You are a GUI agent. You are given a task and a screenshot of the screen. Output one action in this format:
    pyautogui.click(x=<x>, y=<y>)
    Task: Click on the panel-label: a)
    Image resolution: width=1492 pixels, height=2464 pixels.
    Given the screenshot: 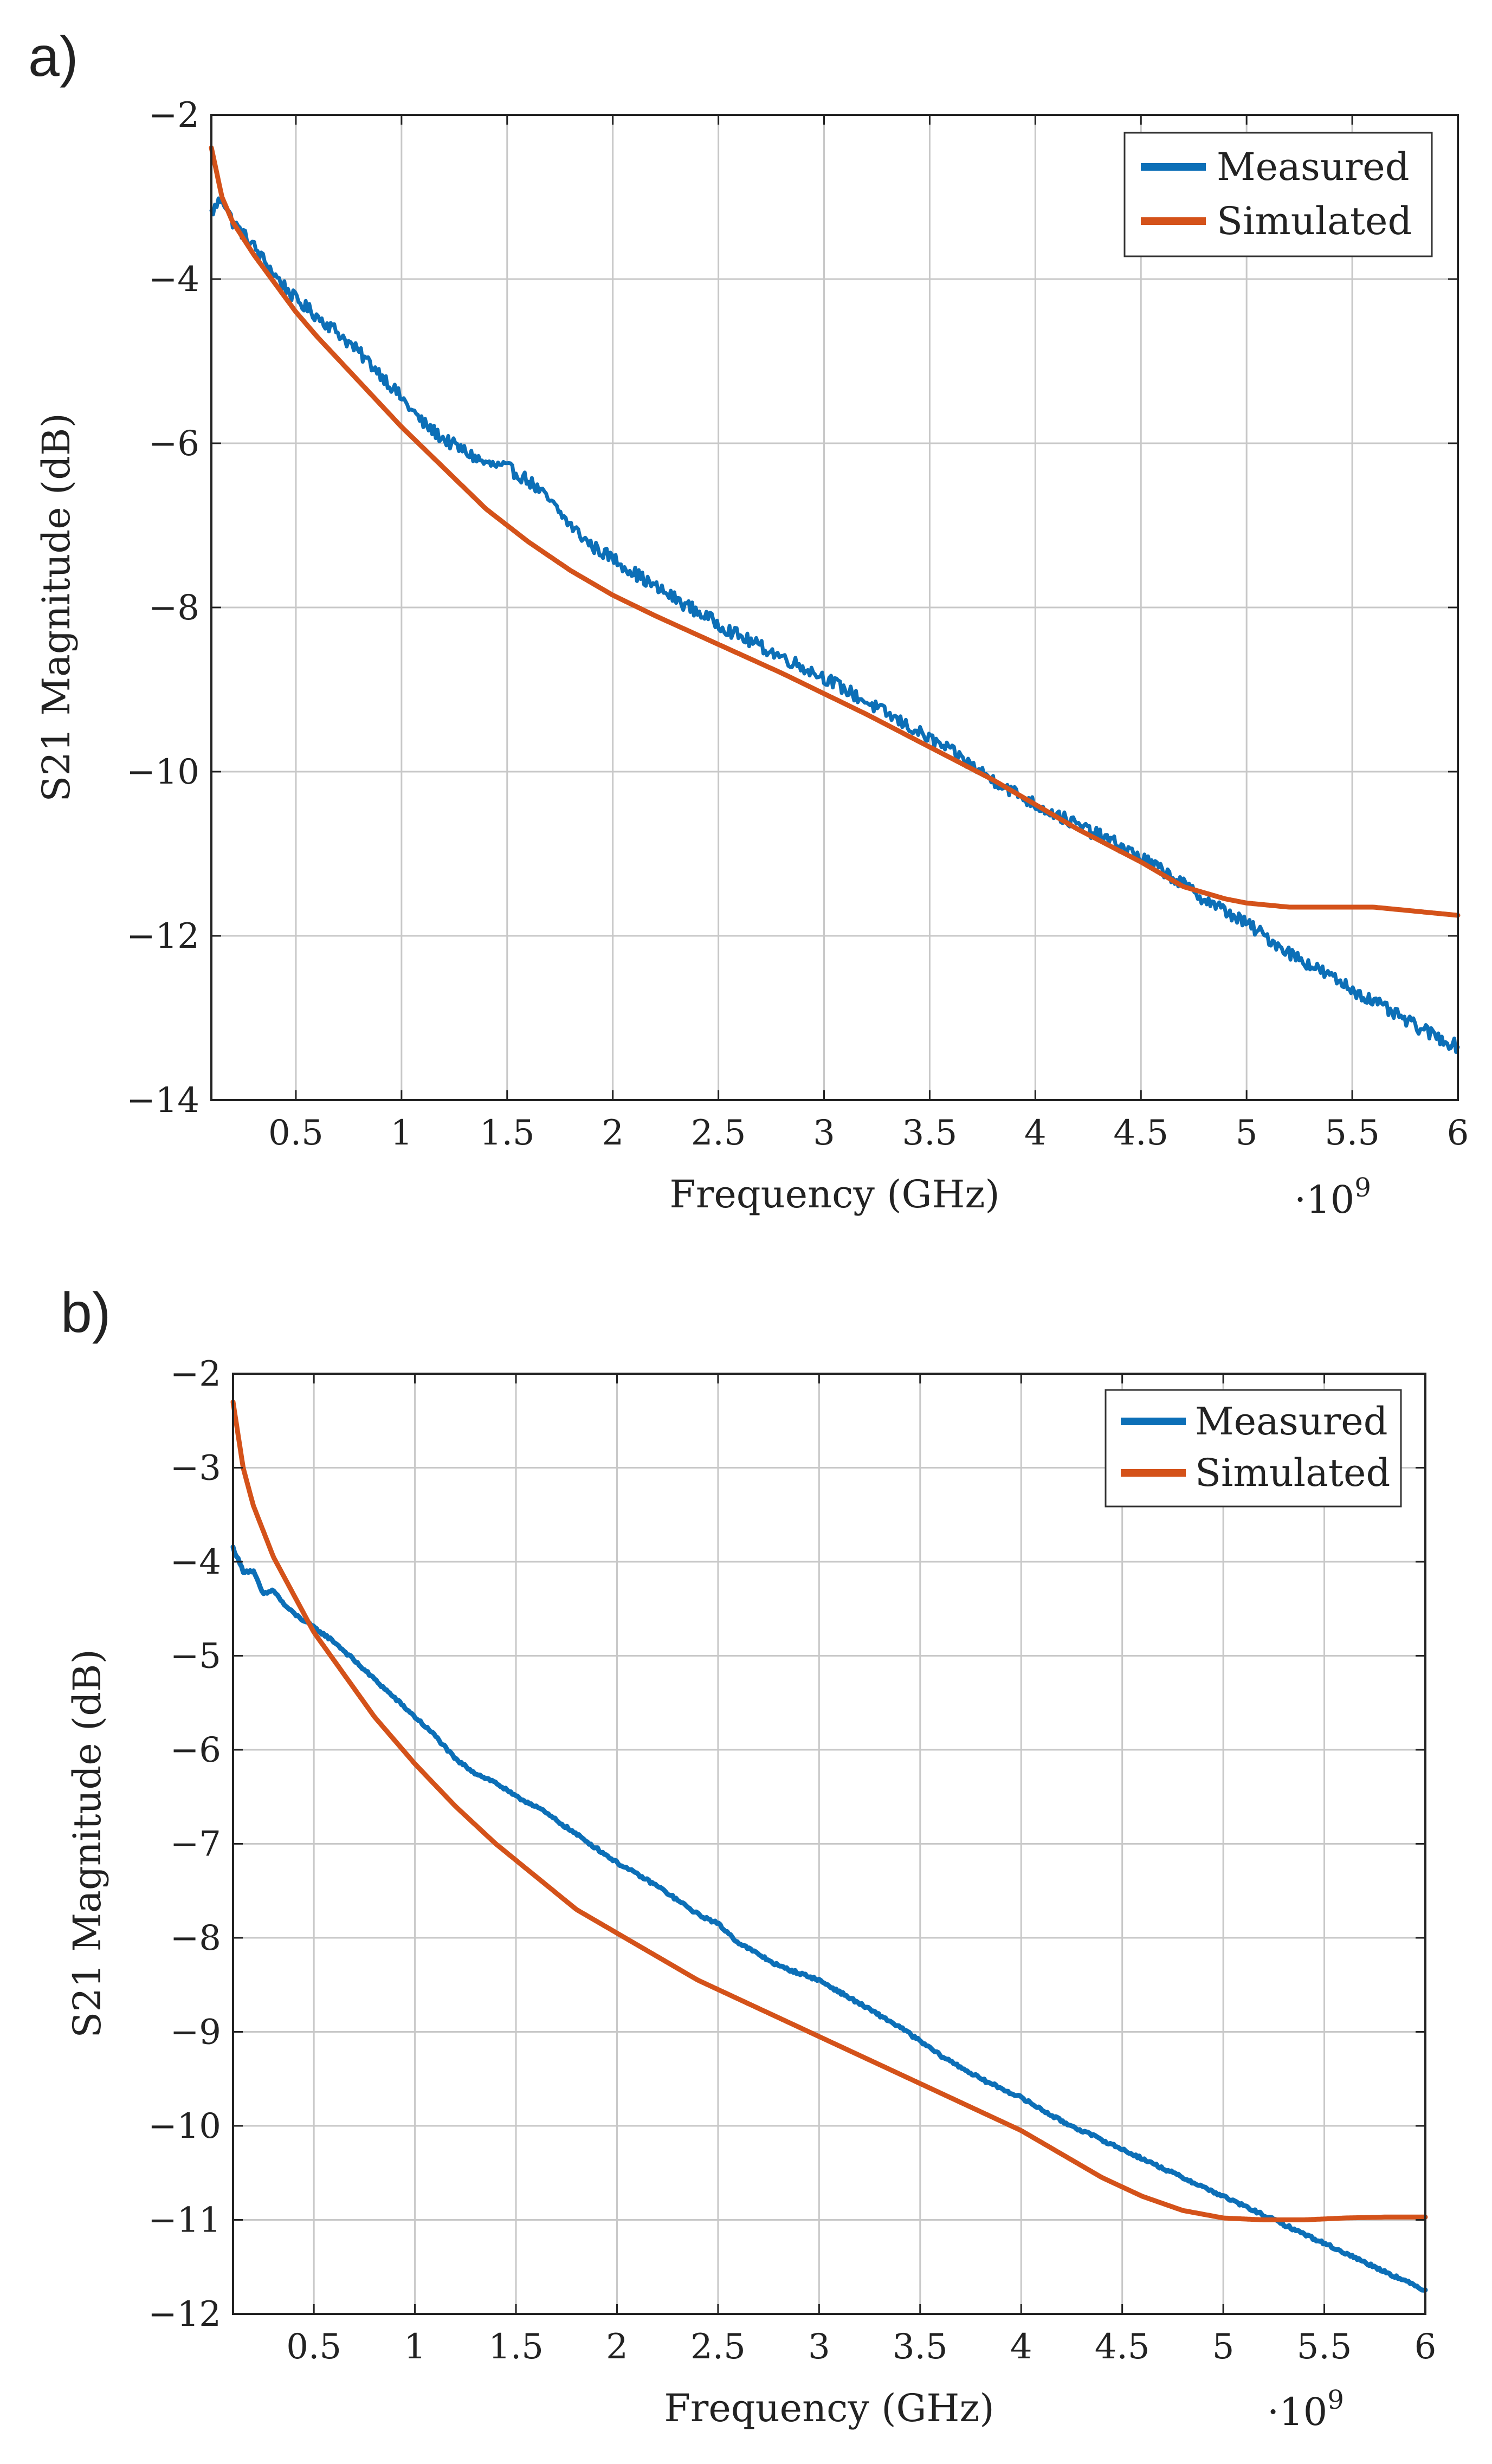 What is the action you would take?
    pyautogui.click(x=53, y=56)
    